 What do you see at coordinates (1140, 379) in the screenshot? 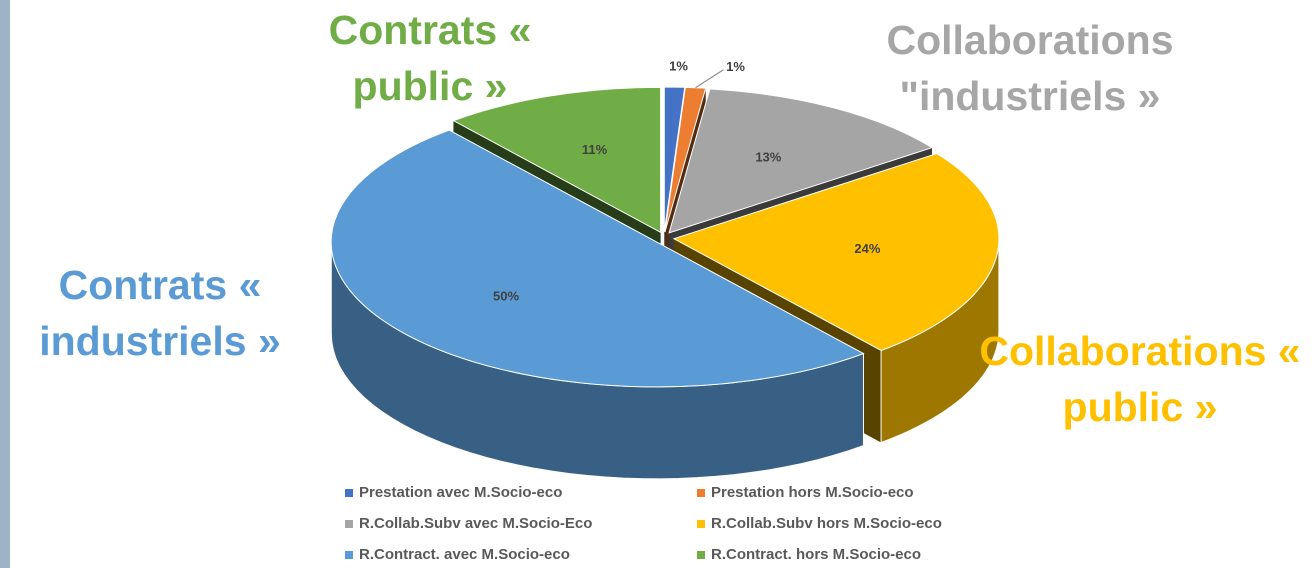
I see `annotation: Collaborations « public »` at bounding box center [1140, 379].